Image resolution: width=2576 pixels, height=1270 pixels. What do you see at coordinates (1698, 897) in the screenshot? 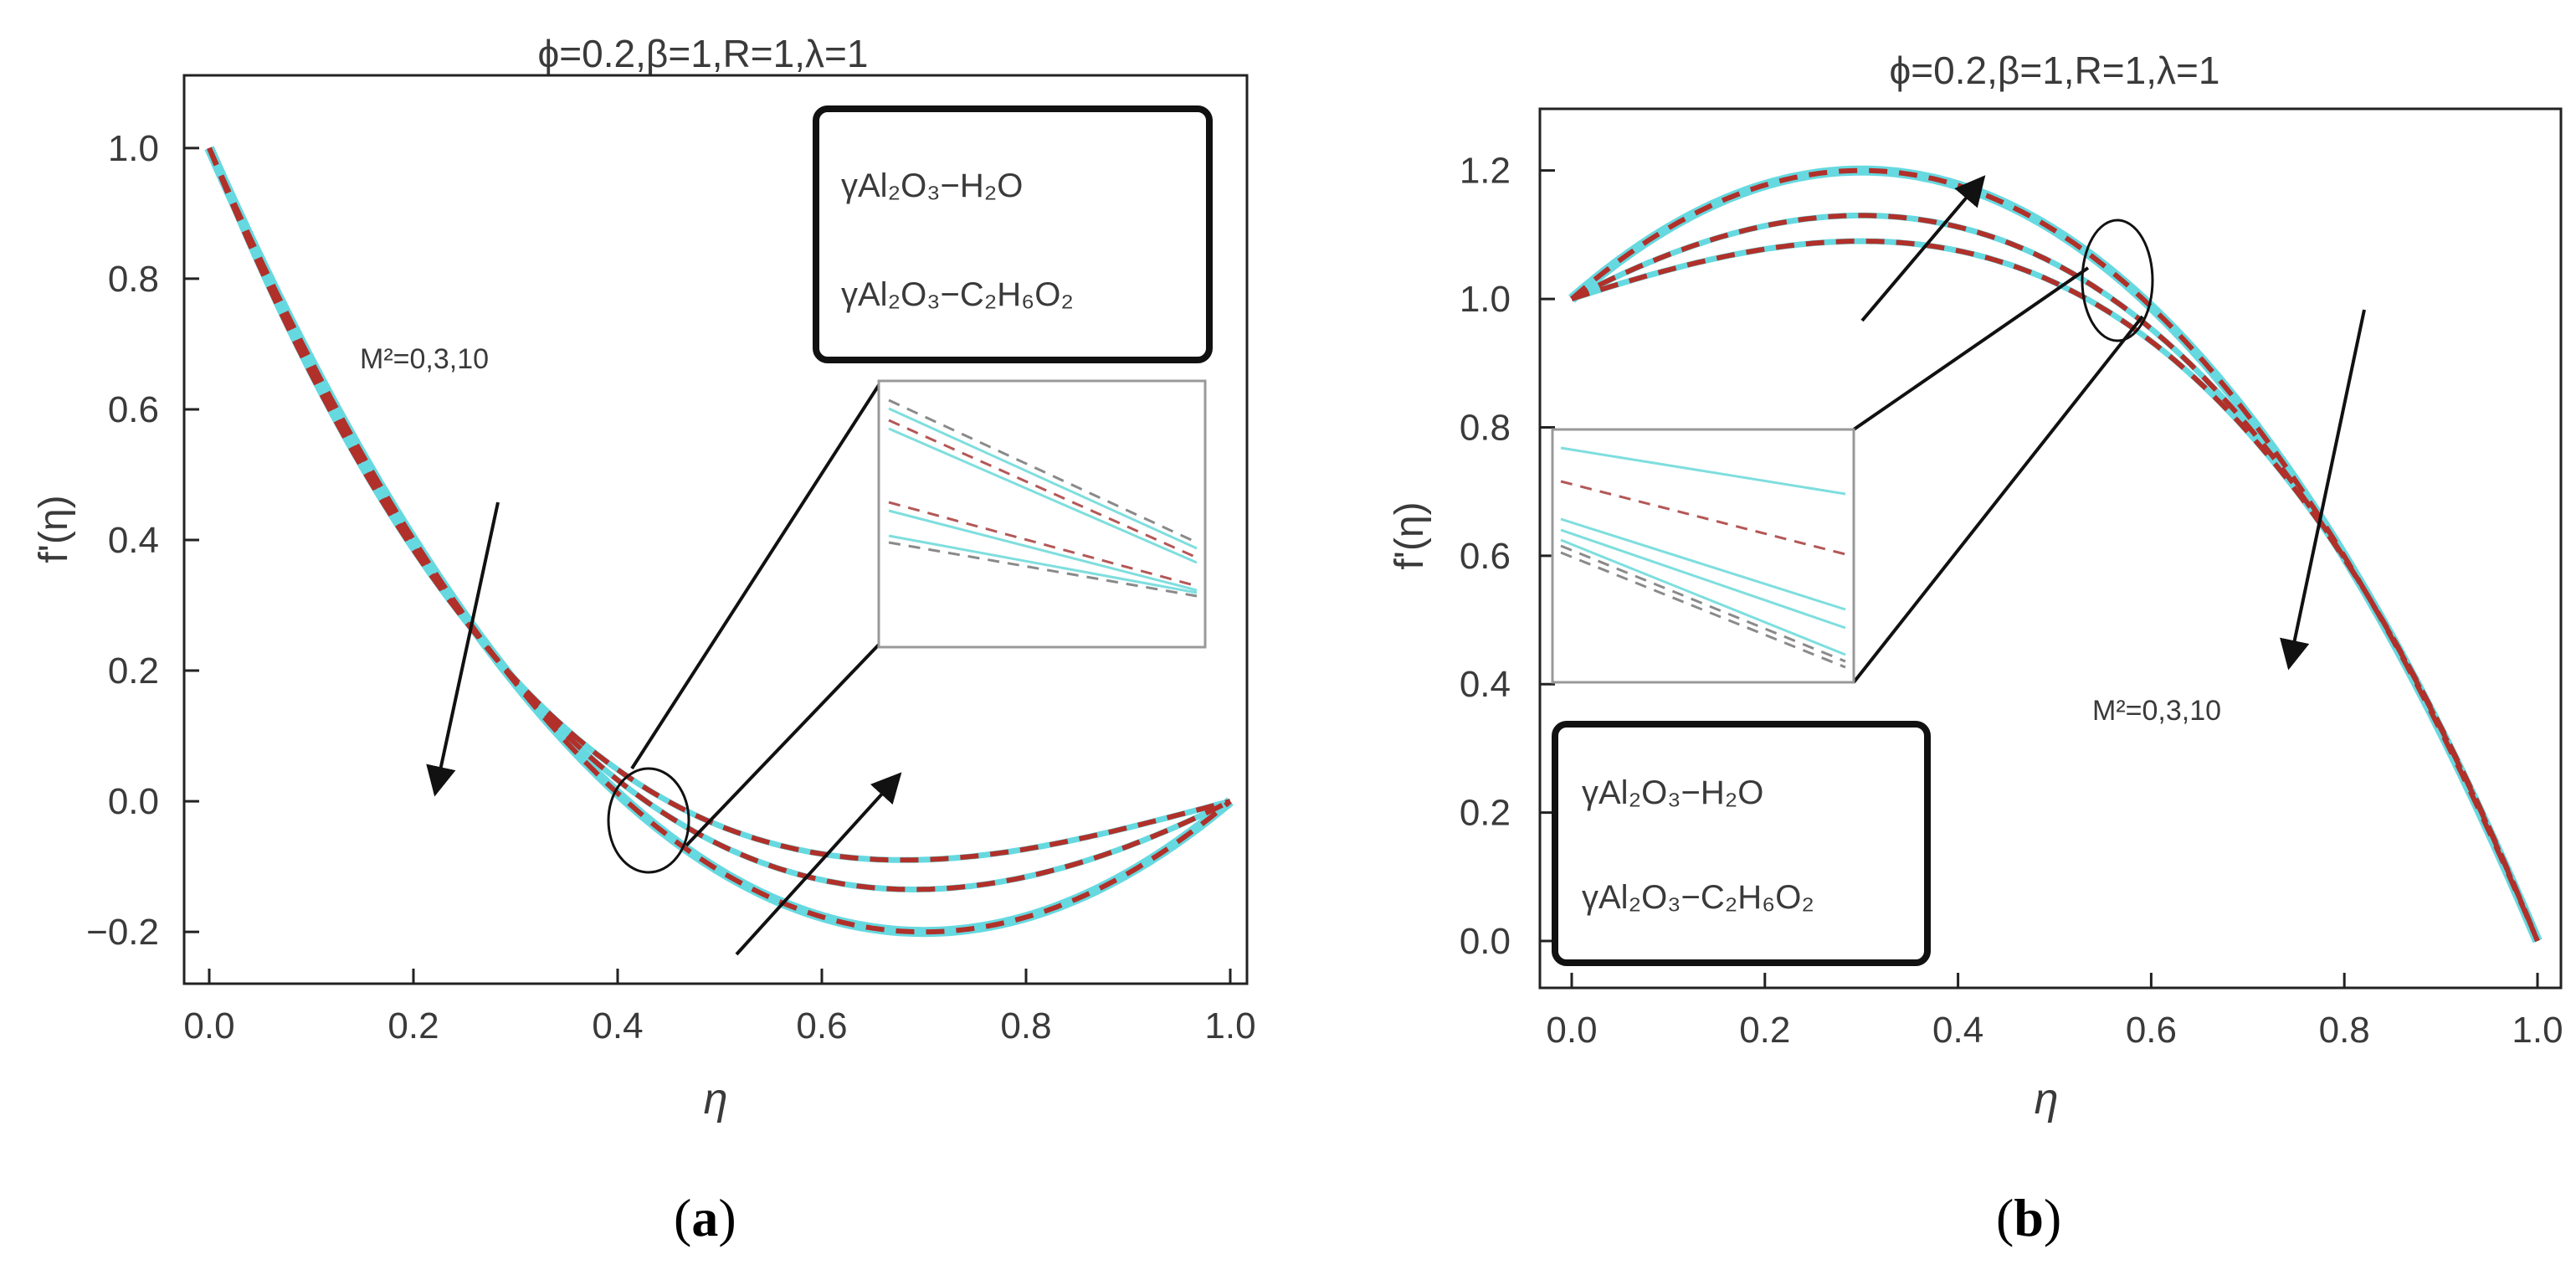
I see `panel-b-legend-entry-c2h6o2: γAl₂O₃−C₂H₆O₂` at bounding box center [1698, 897].